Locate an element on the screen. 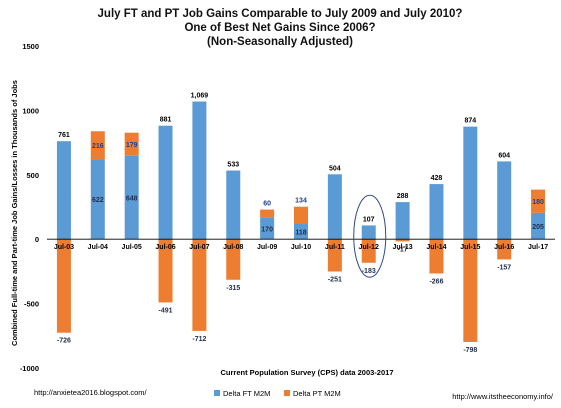  category-label: Jul-04 is located at coordinates (98, 247).